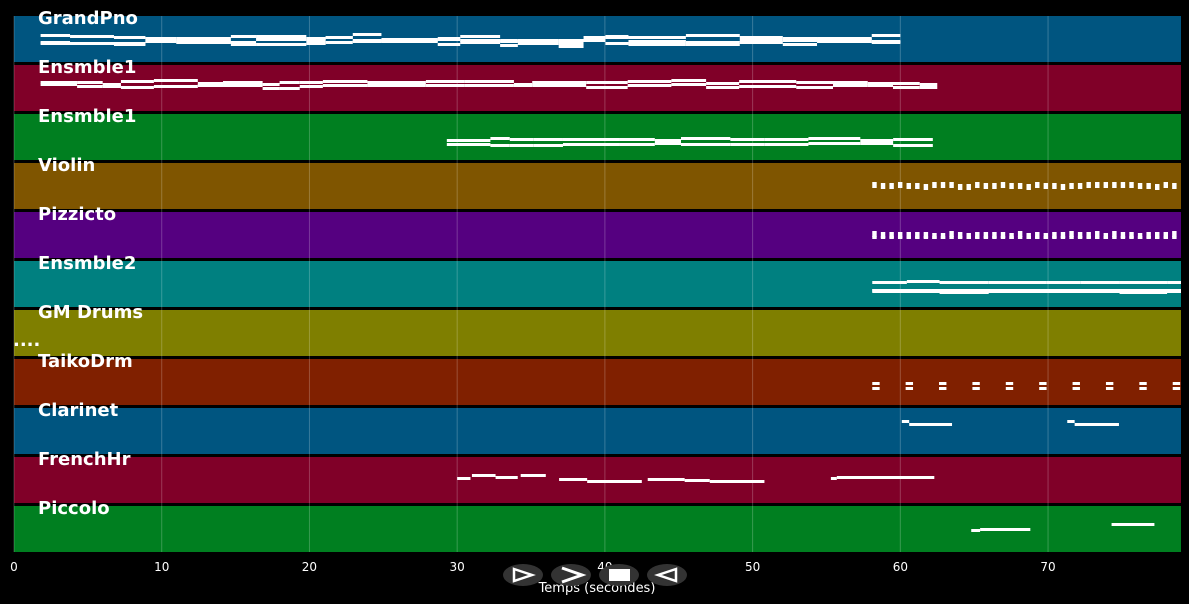  What do you see at coordinates (619, 575) in the screenshot?
I see `stop-button` at bounding box center [619, 575].